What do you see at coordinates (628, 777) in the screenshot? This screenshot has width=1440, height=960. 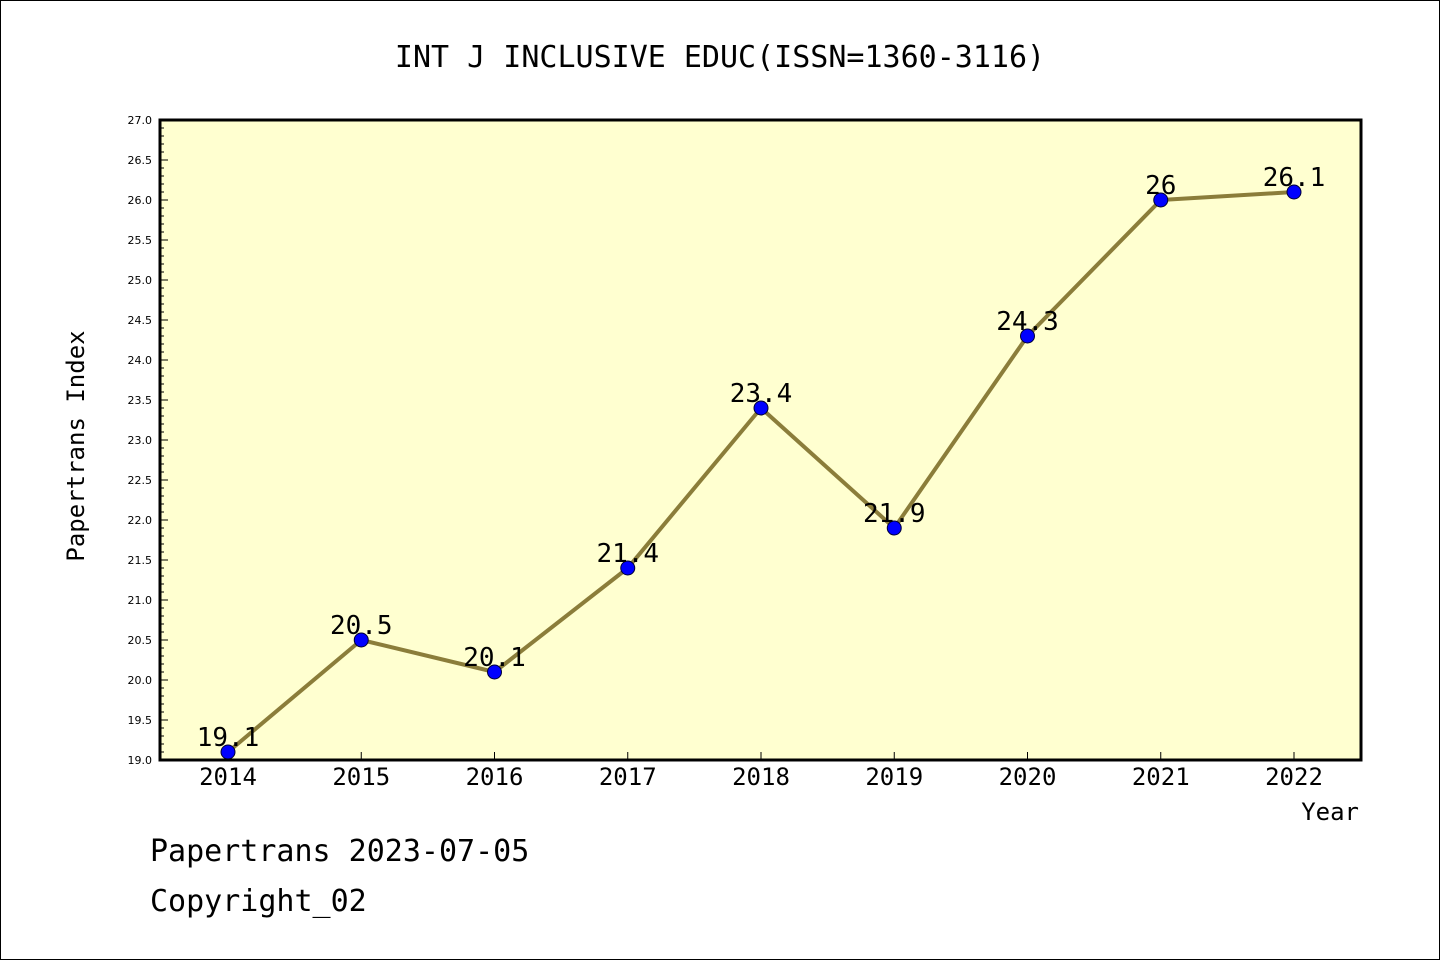 I see `x-tick-label: 2017` at bounding box center [628, 777].